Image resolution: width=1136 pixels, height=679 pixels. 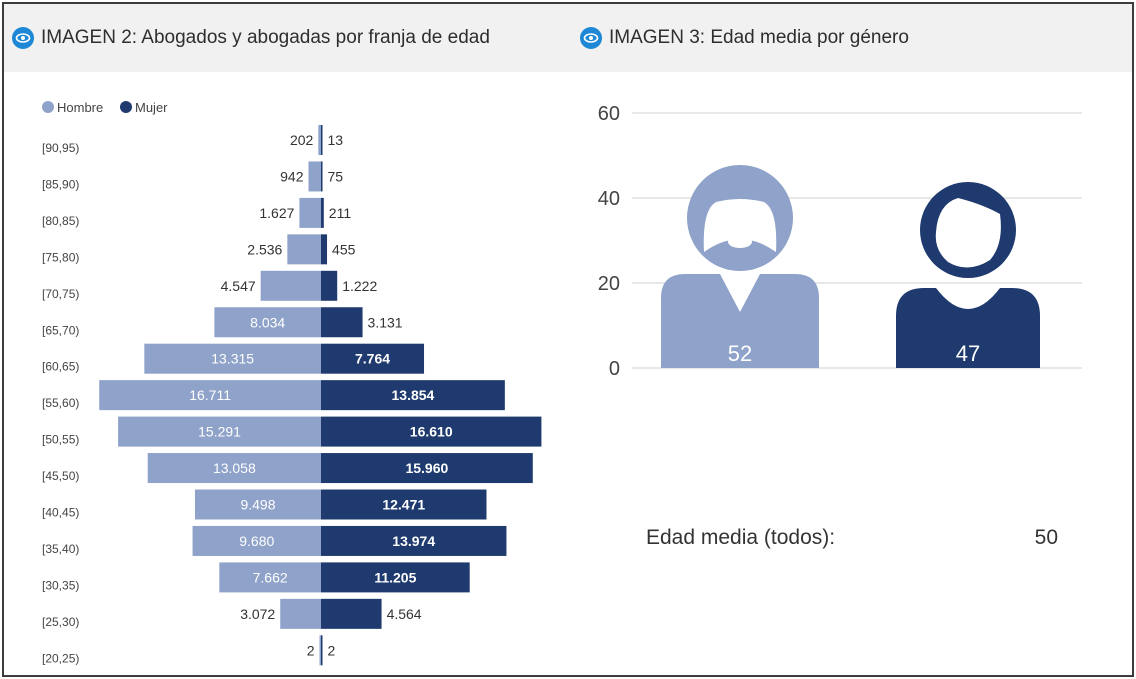 I want to click on data-label-hombre: 9.680, so click(x=256, y=541).